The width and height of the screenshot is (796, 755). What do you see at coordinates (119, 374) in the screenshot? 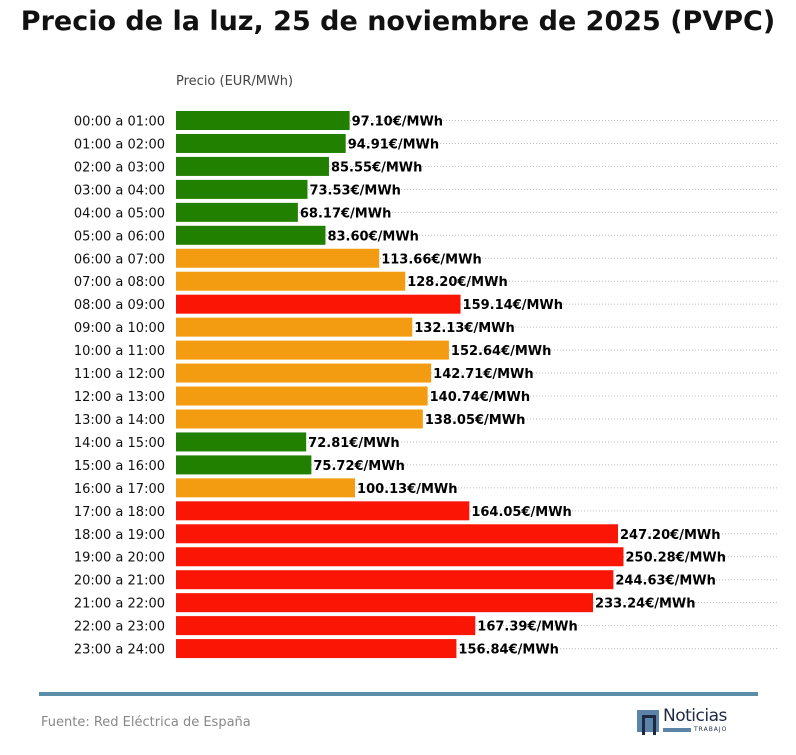
I see `category-label: 11:00 a 12:00` at bounding box center [119, 374].